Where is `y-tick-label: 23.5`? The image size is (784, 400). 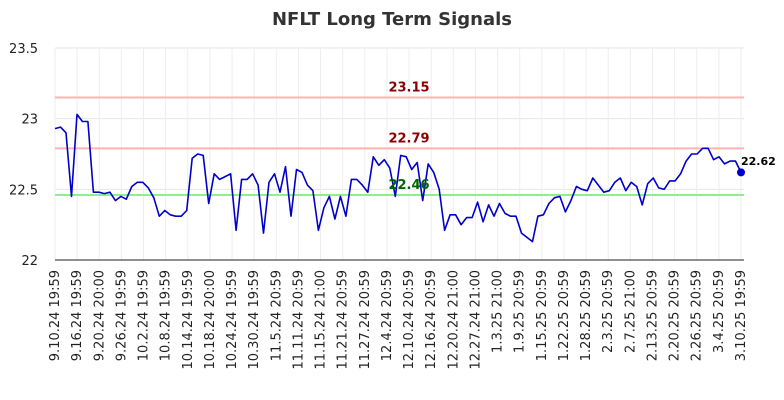 y-tick-label: 23.5 is located at coordinates (23, 49).